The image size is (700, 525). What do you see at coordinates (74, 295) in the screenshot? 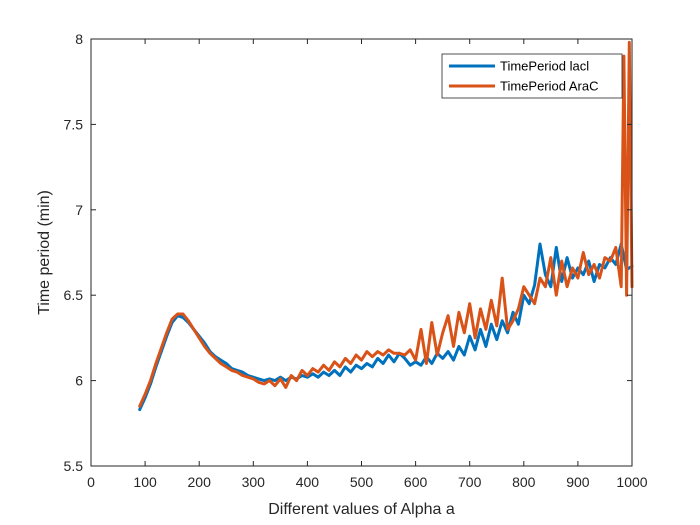
I see `y-tick-label: 6.5` at bounding box center [74, 295].